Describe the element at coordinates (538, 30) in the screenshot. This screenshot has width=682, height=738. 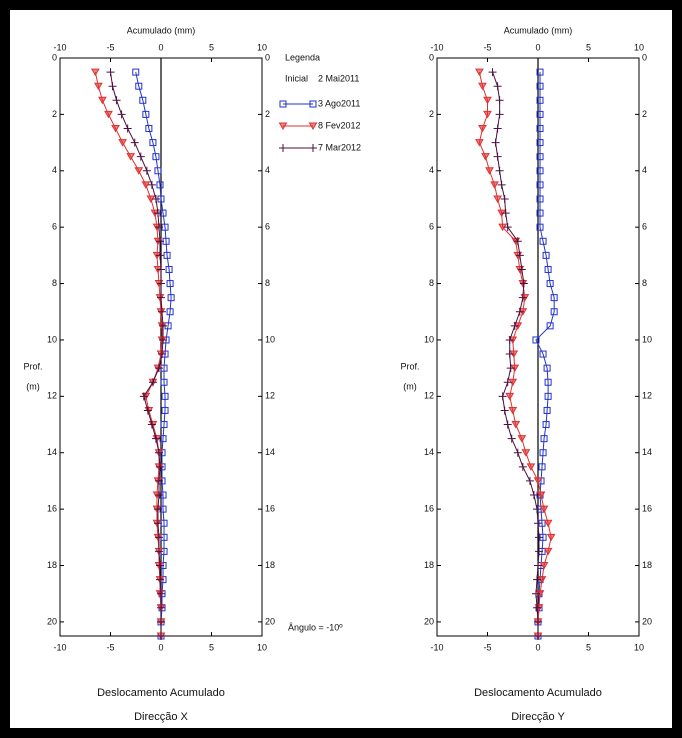
I see `top-axis-label: Acumulado (mm)` at that location.